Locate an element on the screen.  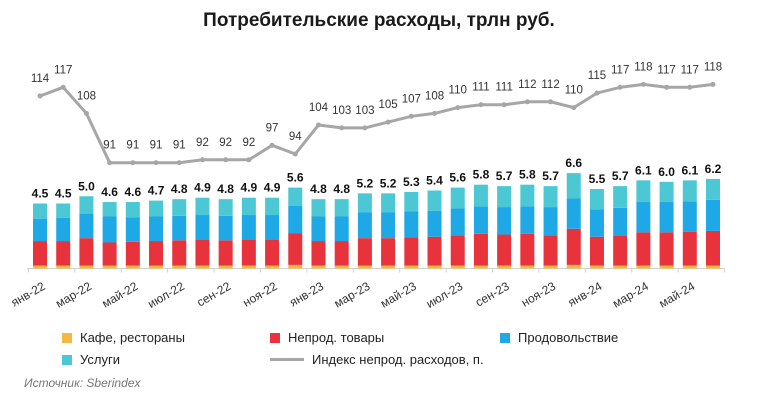
bar-total-label: 5.2 is located at coordinates (388, 183).